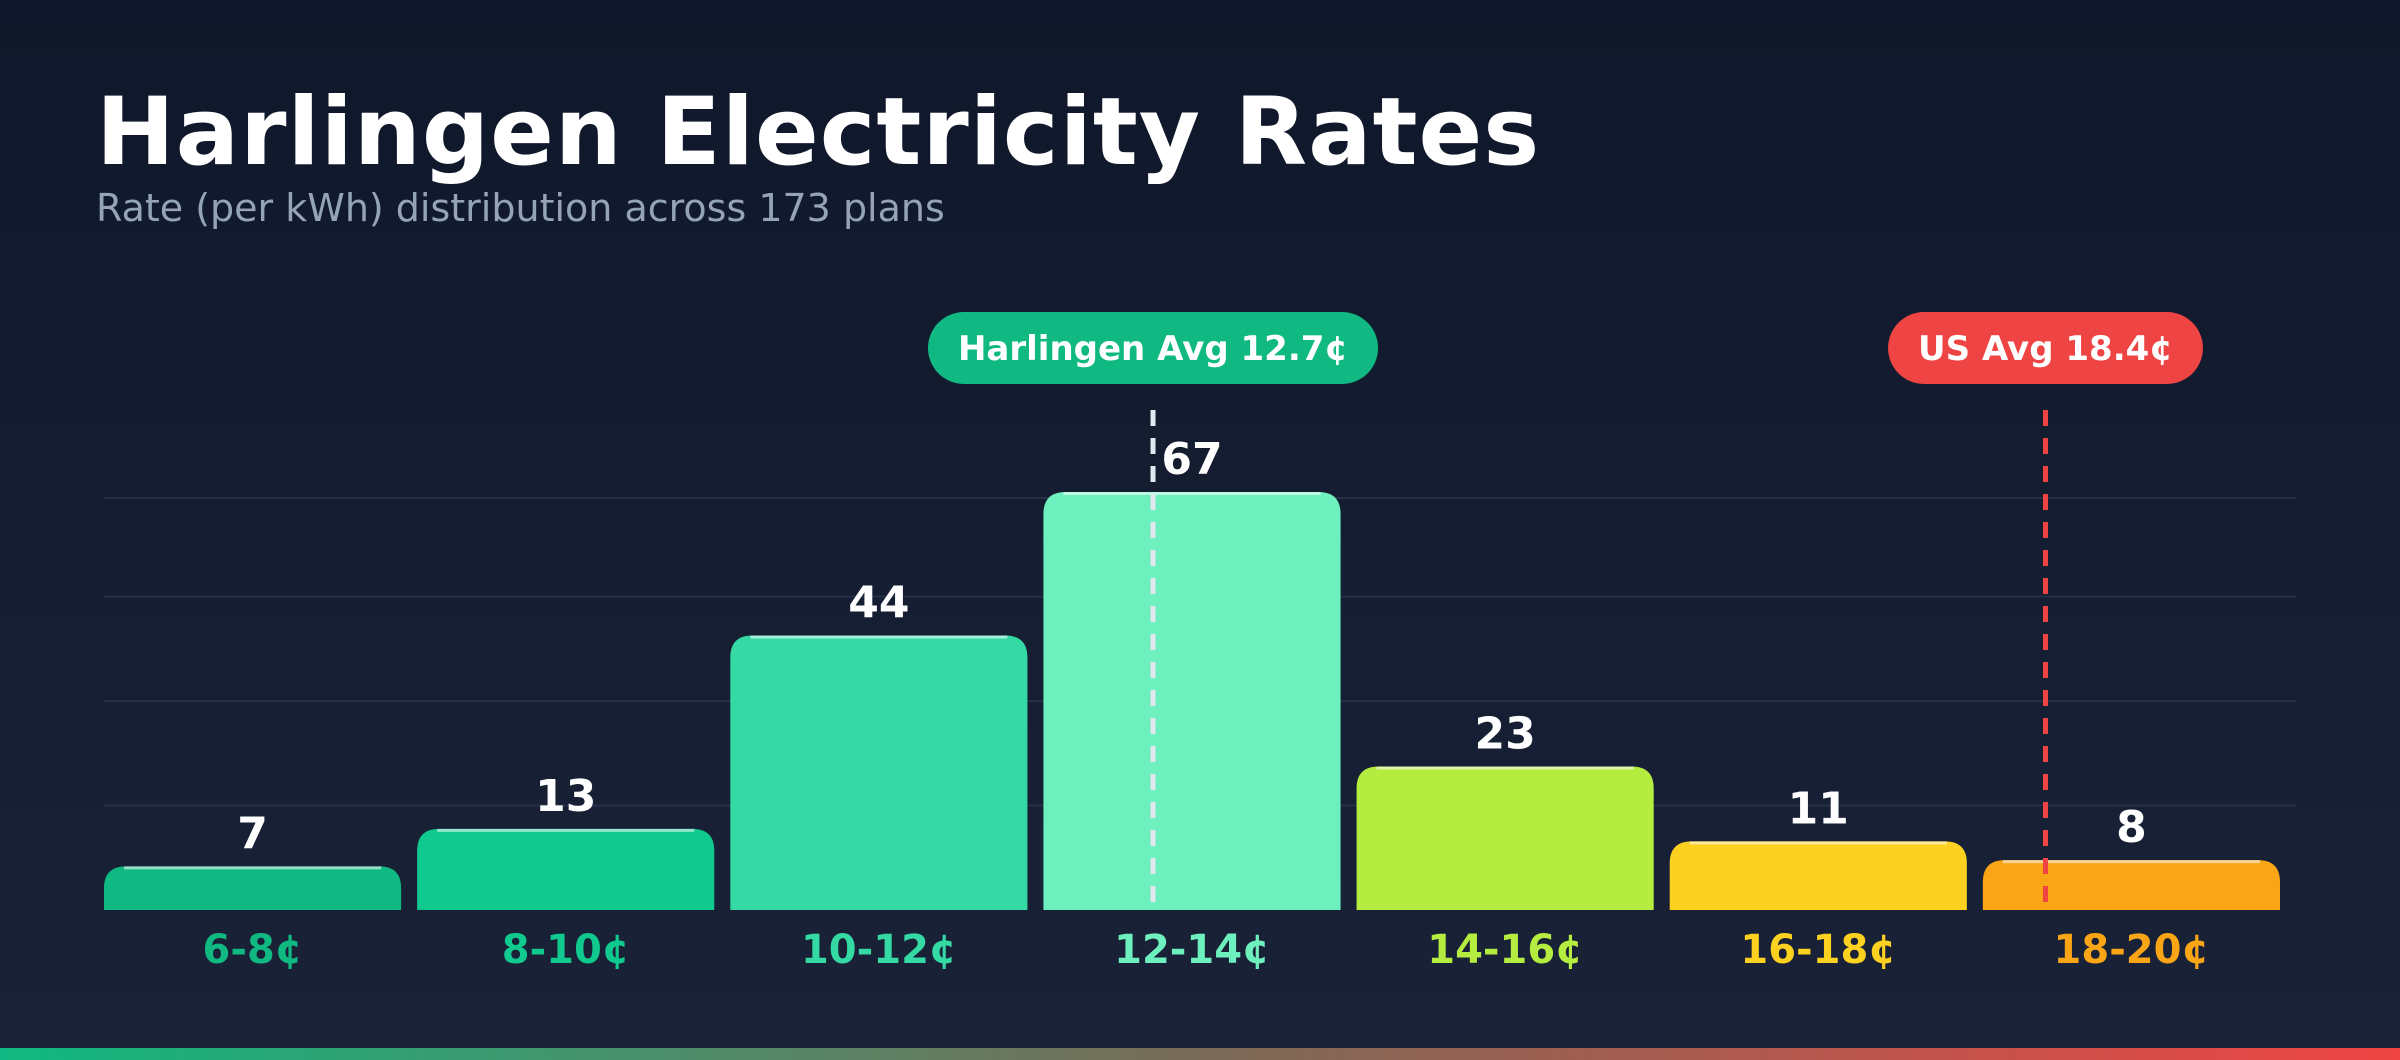 The image size is (2400, 1060). Describe the element at coordinates (1191, 459) in the screenshot. I see `bar-value-label: 67` at that location.